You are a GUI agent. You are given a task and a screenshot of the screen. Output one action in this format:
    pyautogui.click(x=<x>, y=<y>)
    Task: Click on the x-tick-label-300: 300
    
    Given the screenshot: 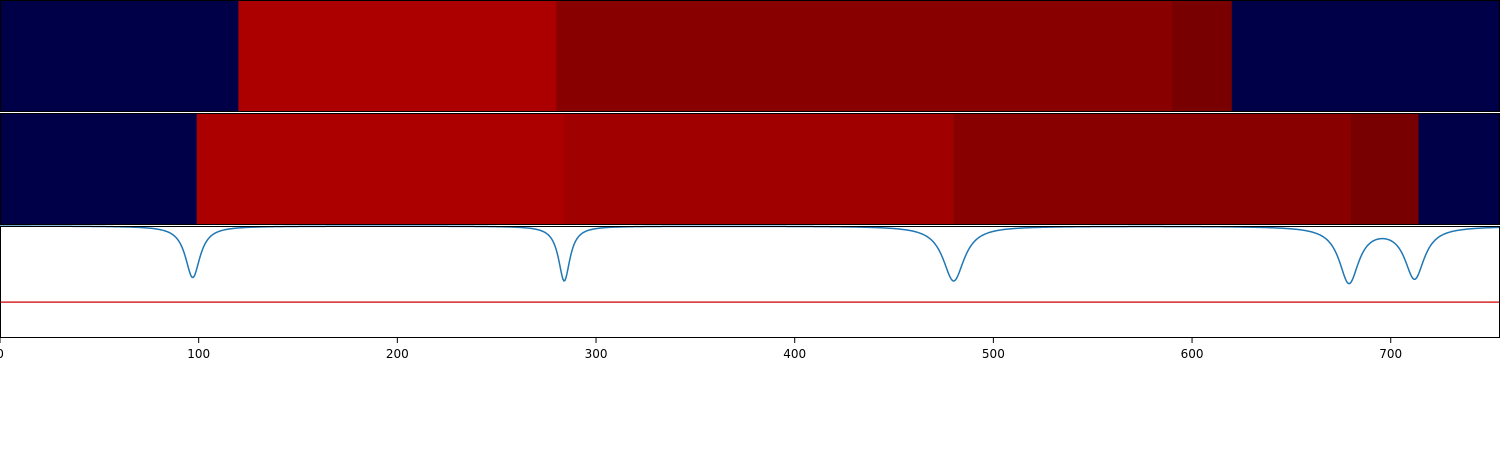 What is the action you would take?
    pyautogui.click(x=596, y=354)
    